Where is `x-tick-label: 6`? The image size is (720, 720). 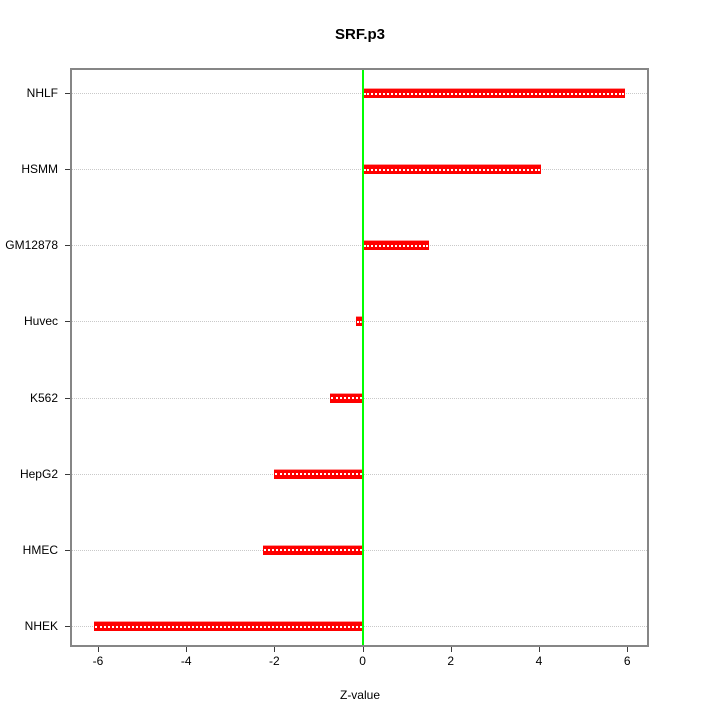 x-tick-label: 6 is located at coordinates (627, 661).